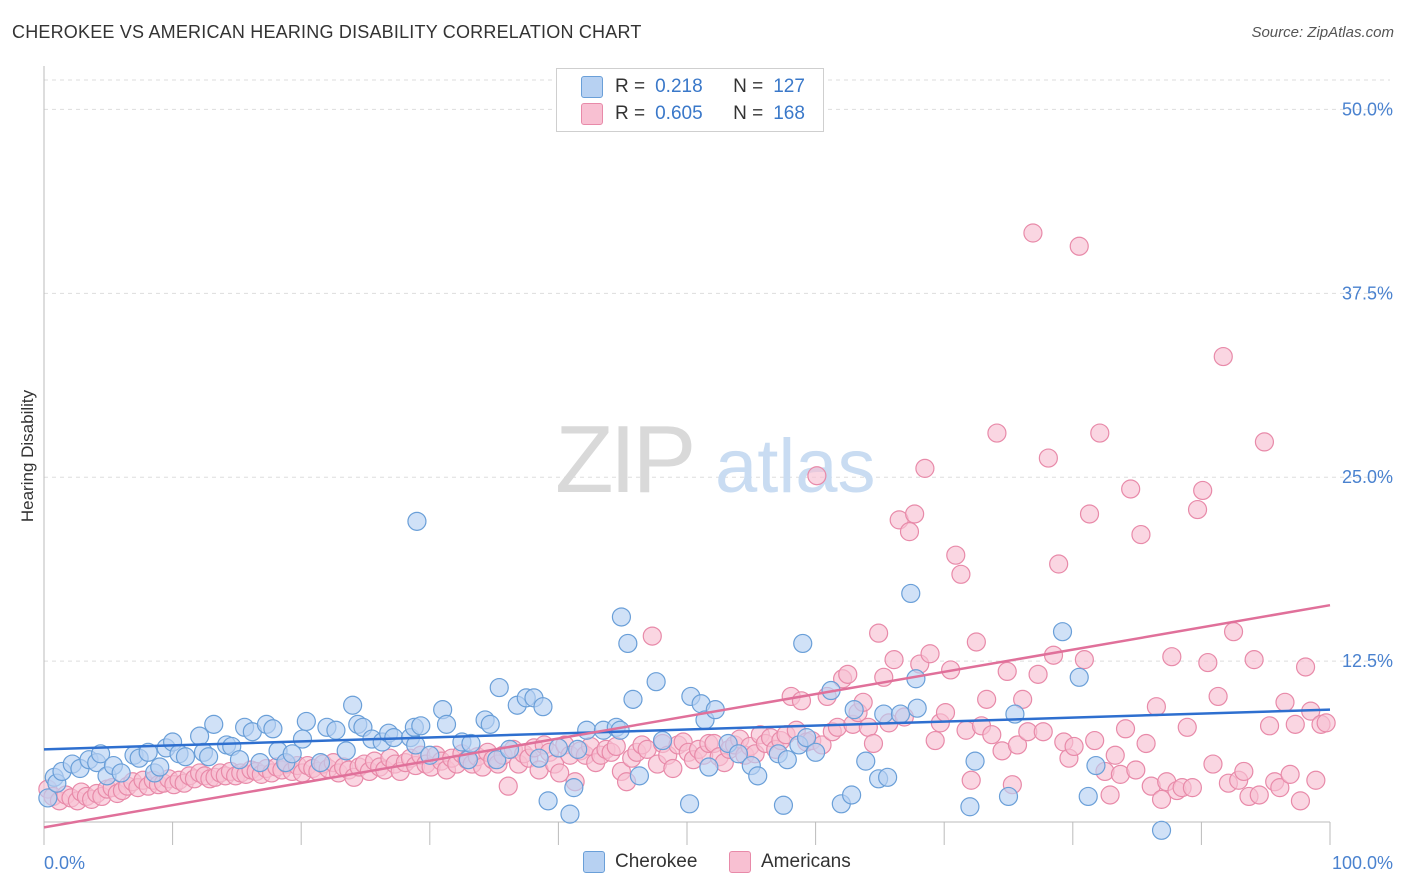 The height and width of the screenshot is (892, 1406). What do you see at coordinates (630, 86) in the screenshot?
I see `r-label: R =` at bounding box center [630, 86].